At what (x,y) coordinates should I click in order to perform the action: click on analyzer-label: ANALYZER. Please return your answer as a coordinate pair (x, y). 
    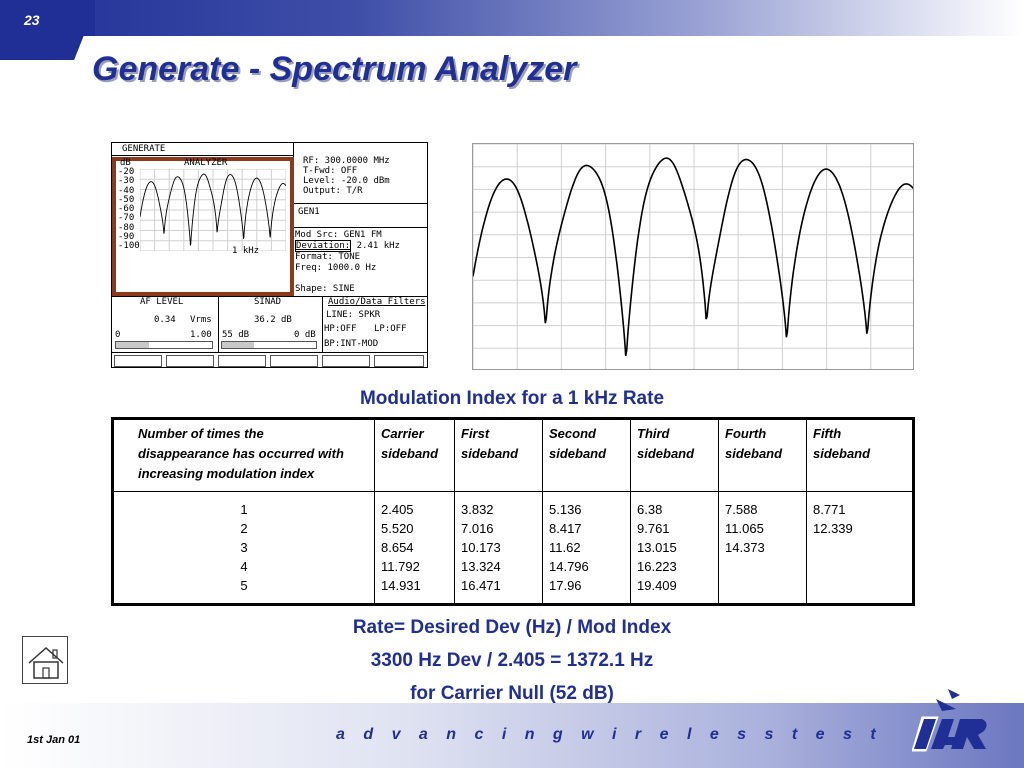
    Looking at the image, I should click on (206, 163).